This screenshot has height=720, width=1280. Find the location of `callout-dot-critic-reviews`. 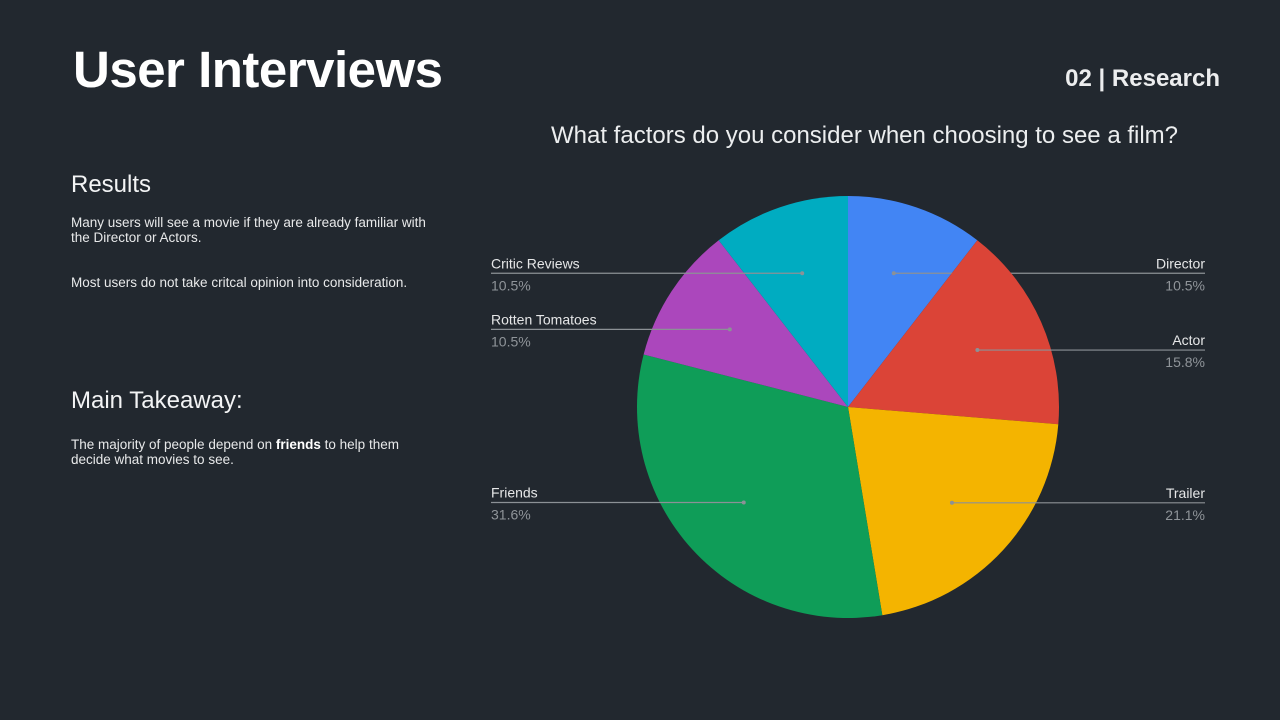

callout-dot-critic-reviews is located at coordinates (802, 273).